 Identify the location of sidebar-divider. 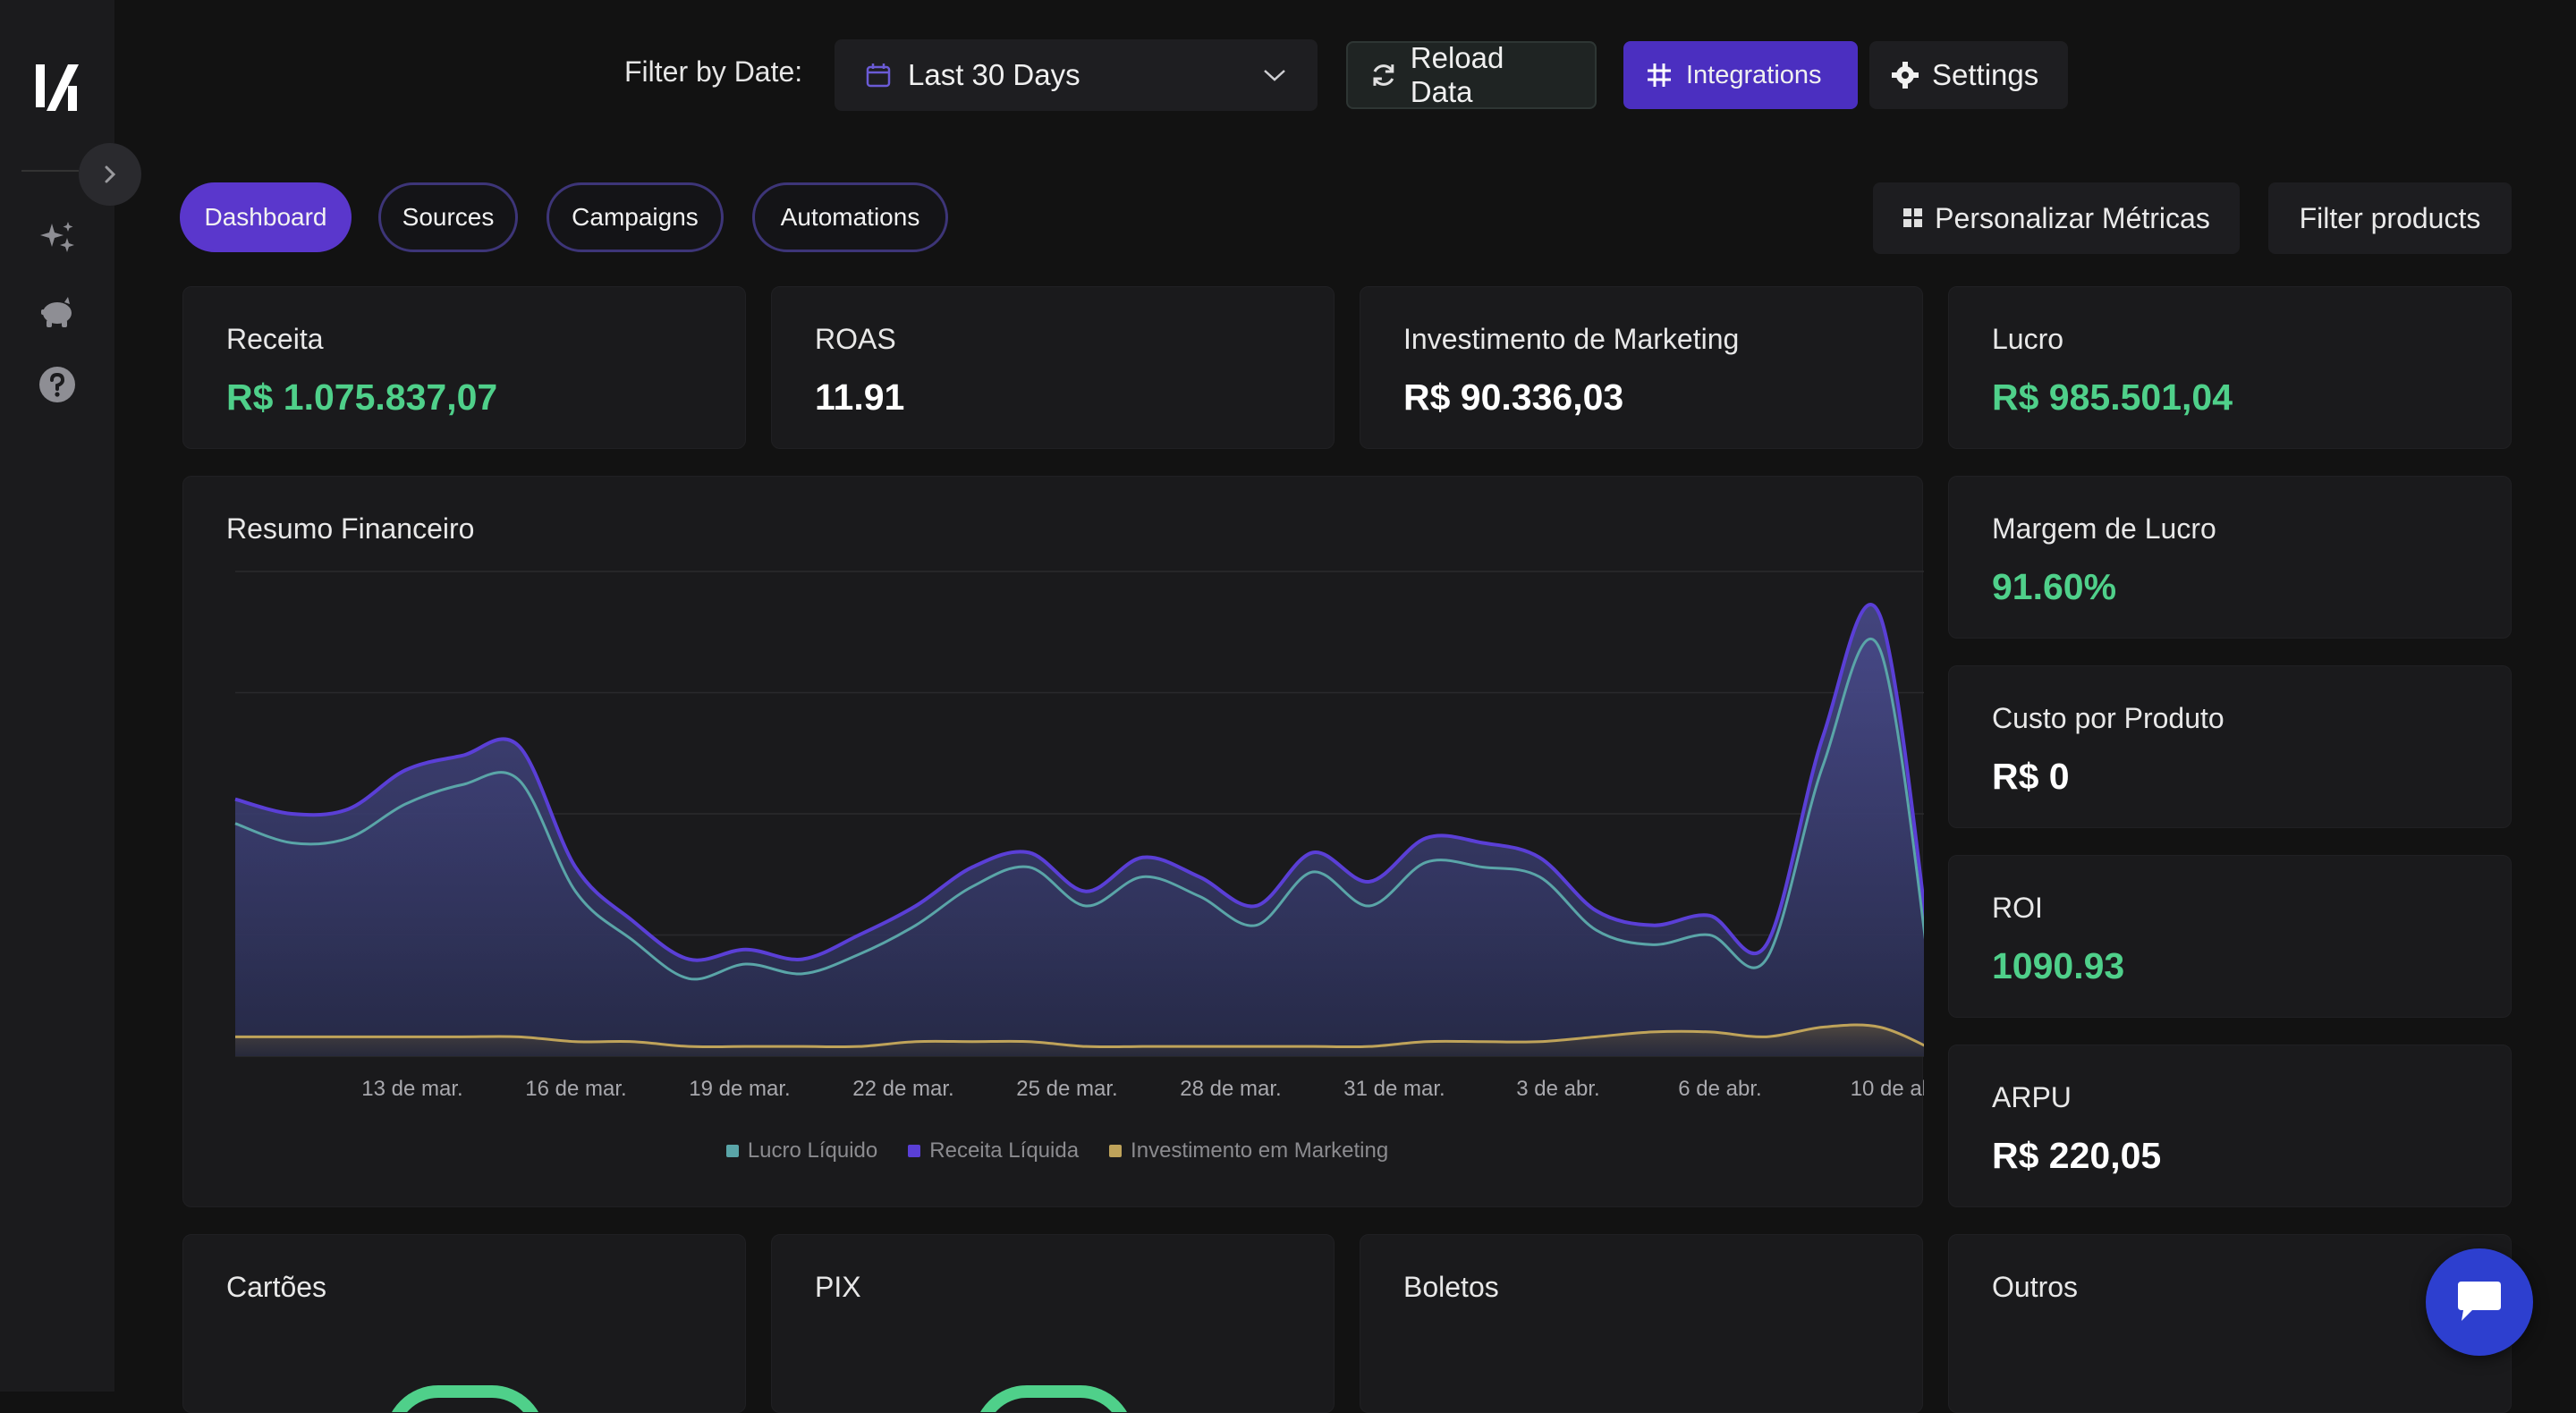
(50, 171).